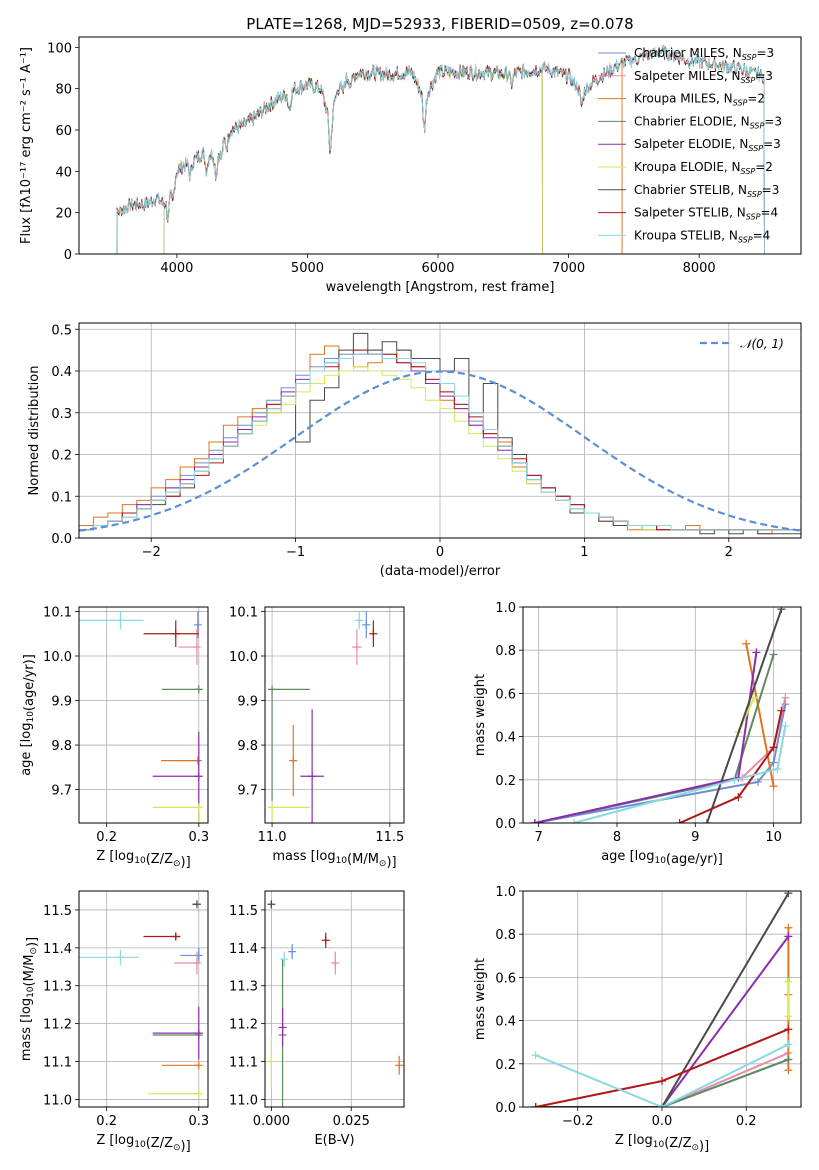 This screenshot has width=819, height=1170. Describe the element at coordinates (703, 77) in the screenshot. I see `legend-entry: Salpeter MILES, NSSP=3` at that location.